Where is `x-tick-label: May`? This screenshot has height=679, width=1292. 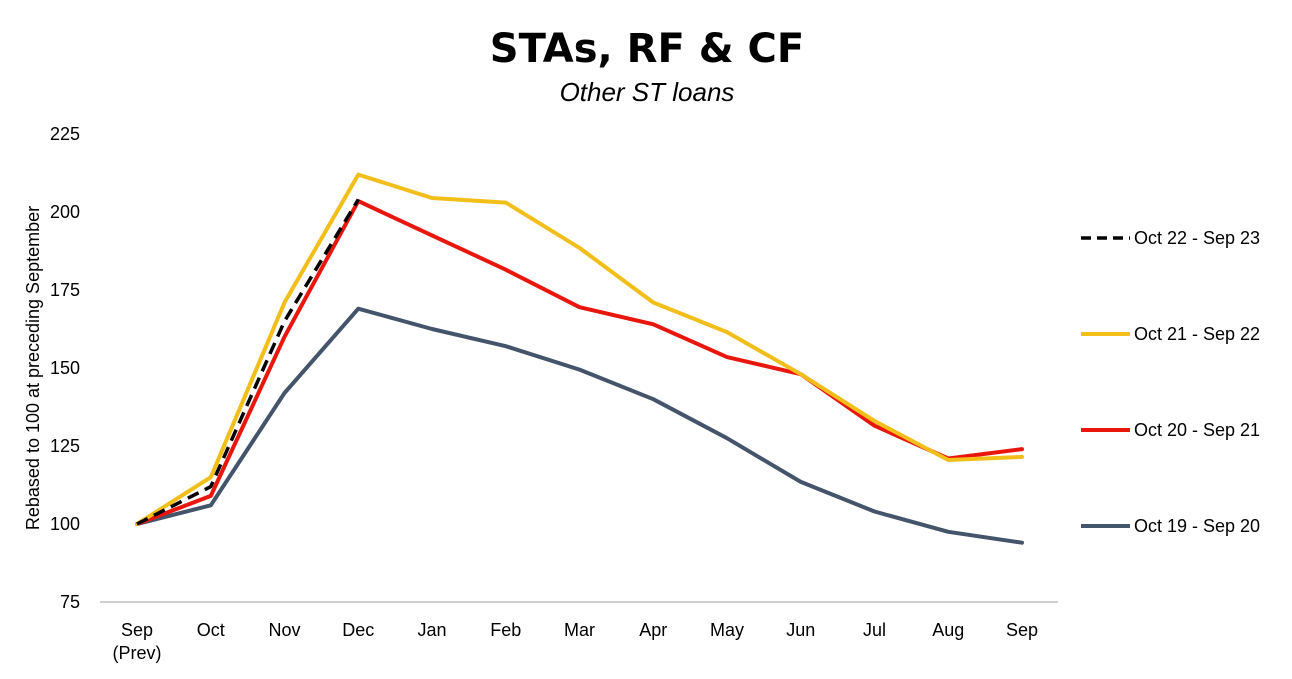 x-tick-label: May is located at coordinates (727, 630).